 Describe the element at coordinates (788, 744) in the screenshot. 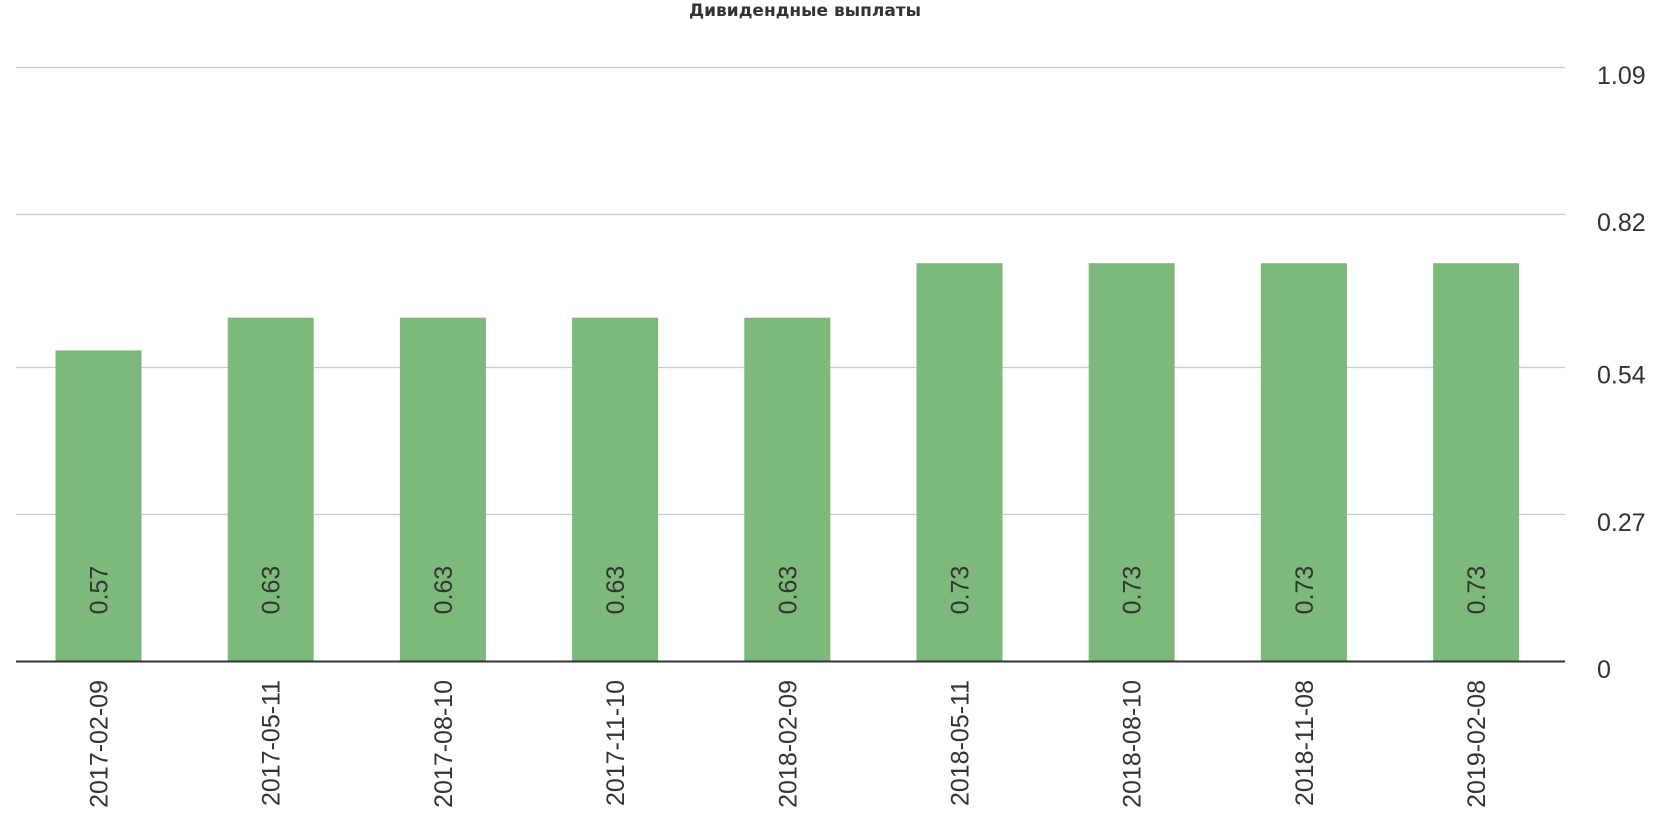

I see `x-tick-label: 2018-02-09` at that location.